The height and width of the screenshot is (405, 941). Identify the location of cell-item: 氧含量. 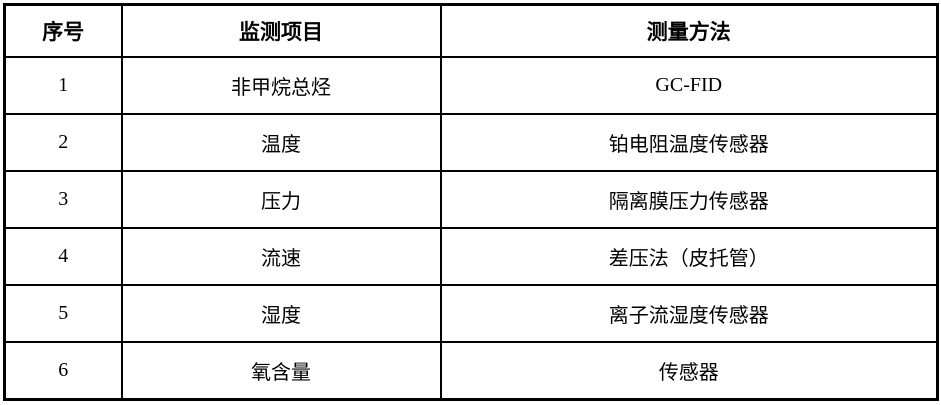
(281, 371).